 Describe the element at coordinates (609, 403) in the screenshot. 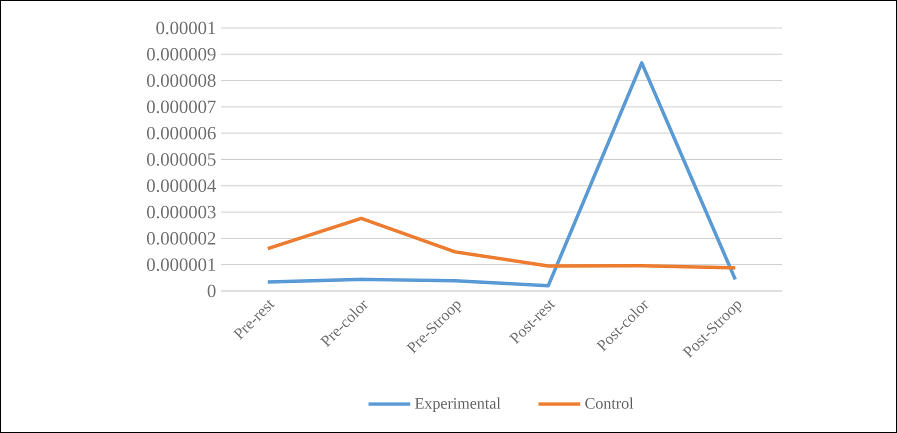

I see `legend-label: Control` at that location.